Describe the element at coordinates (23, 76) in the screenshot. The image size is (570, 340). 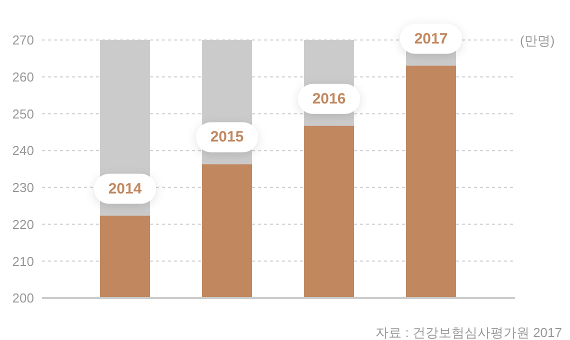
I see `y-tick-label: 260` at that location.